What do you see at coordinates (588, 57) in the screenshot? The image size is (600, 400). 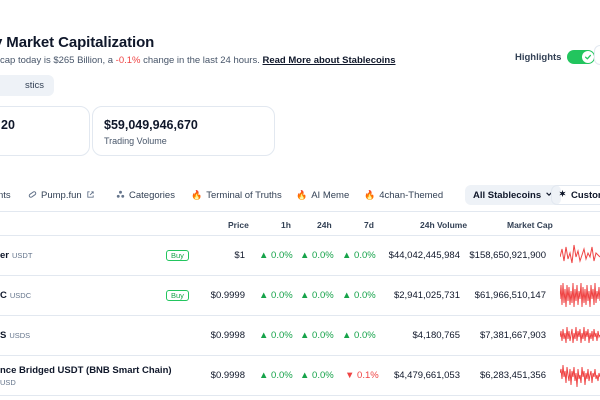 I see `checkmark-icon` at bounding box center [588, 57].